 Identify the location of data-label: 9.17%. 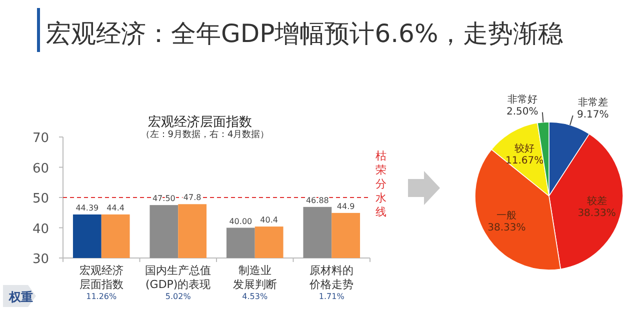
(592, 114).